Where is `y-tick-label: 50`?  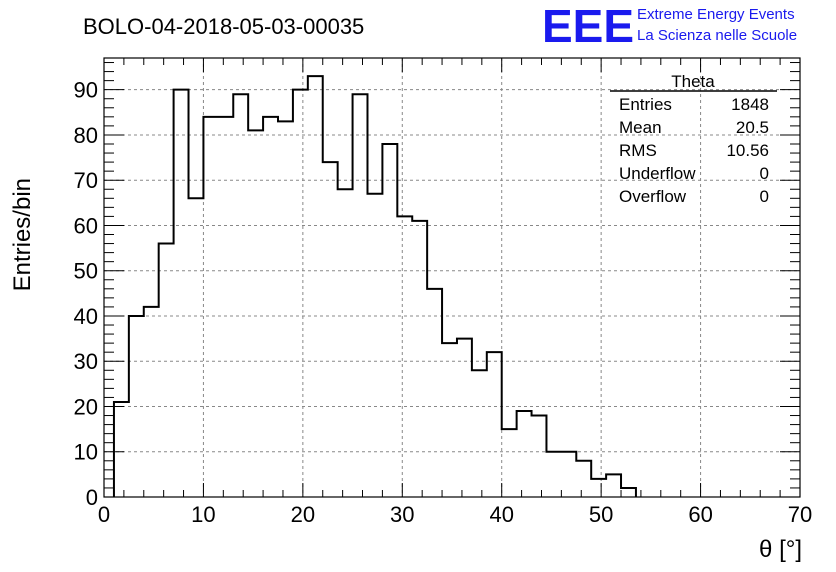 y-tick-label: 50 is located at coordinates (86, 271).